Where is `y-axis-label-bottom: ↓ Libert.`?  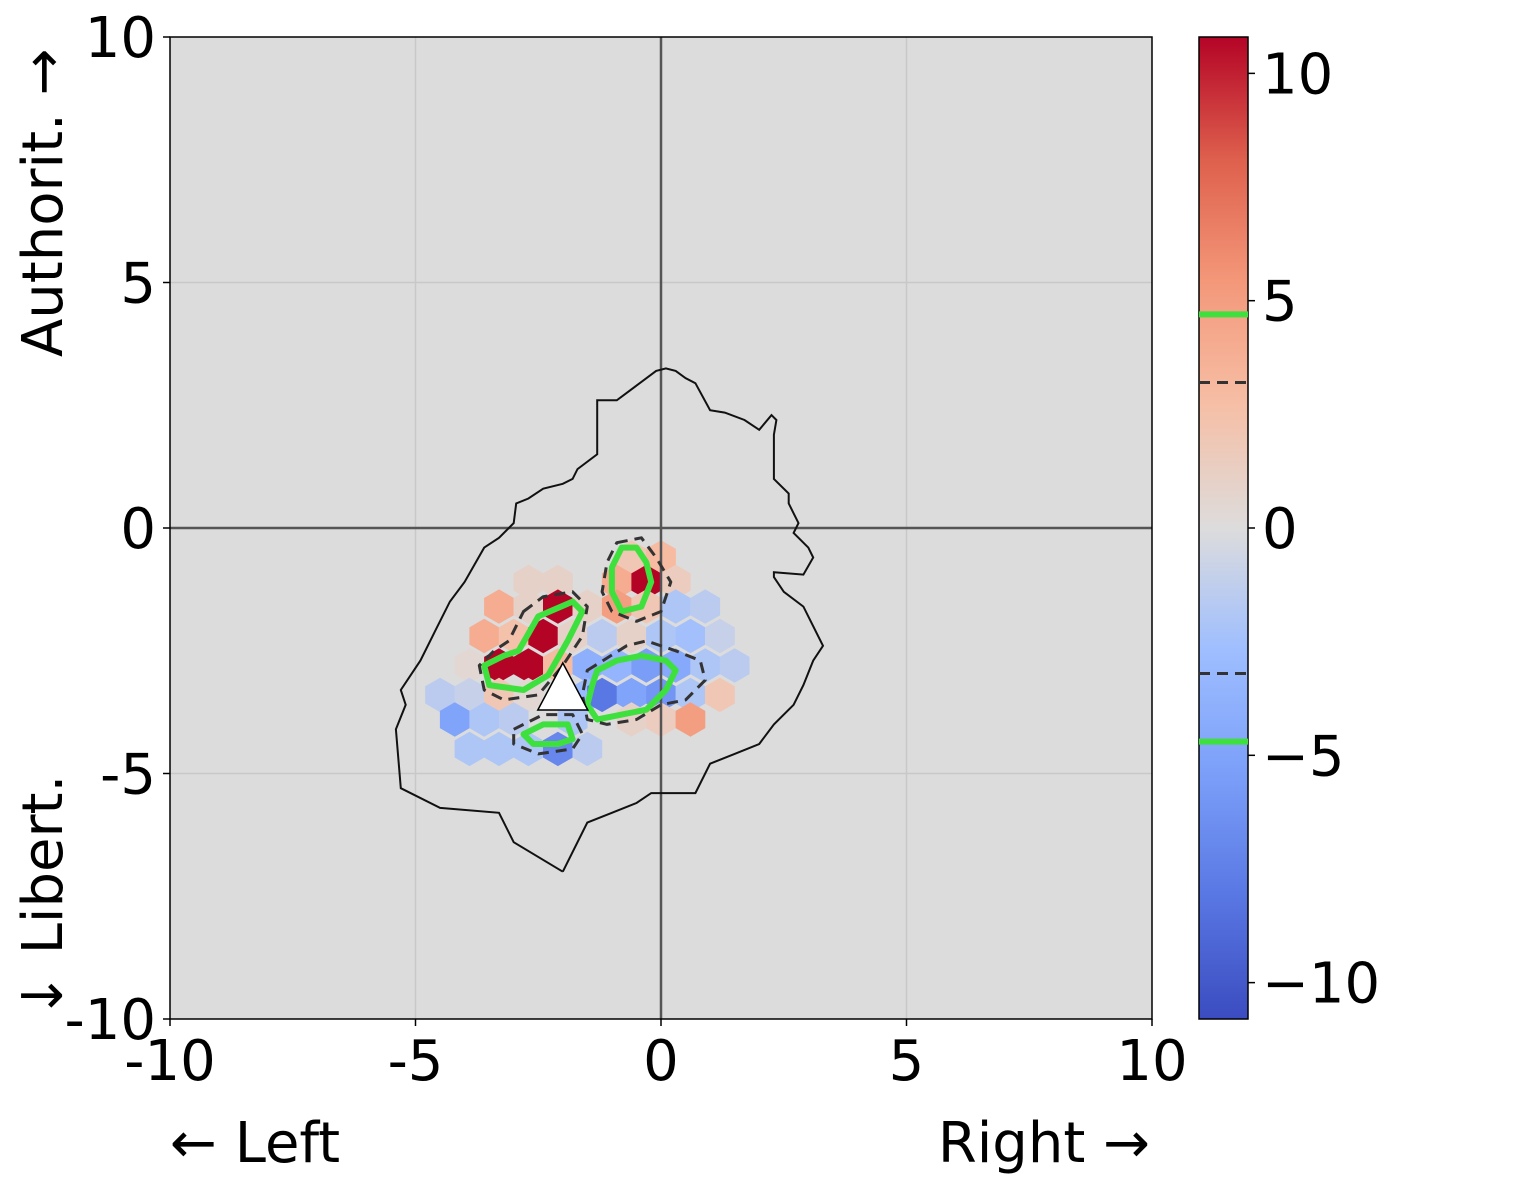 y-axis-label-bottom: ↓ Libert. is located at coordinates (43, 897).